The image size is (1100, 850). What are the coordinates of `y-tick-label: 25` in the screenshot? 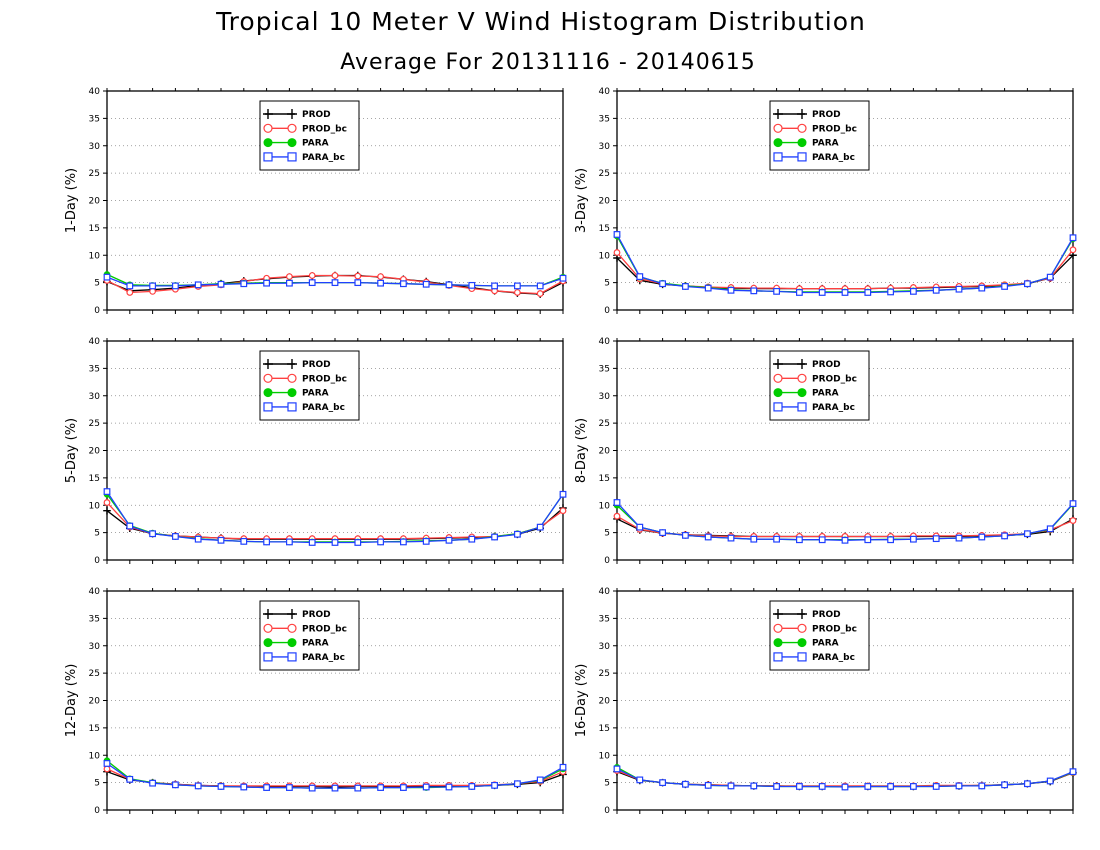 It's located at (94, 674).